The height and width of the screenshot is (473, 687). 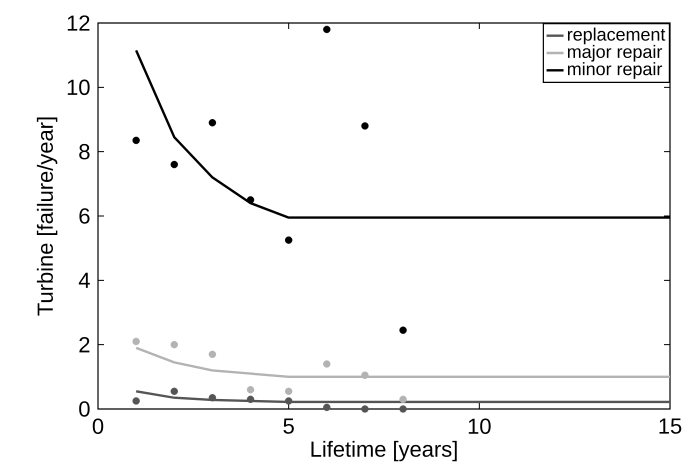 What do you see at coordinates (615, 70) in the screenshot?
I see `legend-label: minor repair` at bounding box center [615, 70].